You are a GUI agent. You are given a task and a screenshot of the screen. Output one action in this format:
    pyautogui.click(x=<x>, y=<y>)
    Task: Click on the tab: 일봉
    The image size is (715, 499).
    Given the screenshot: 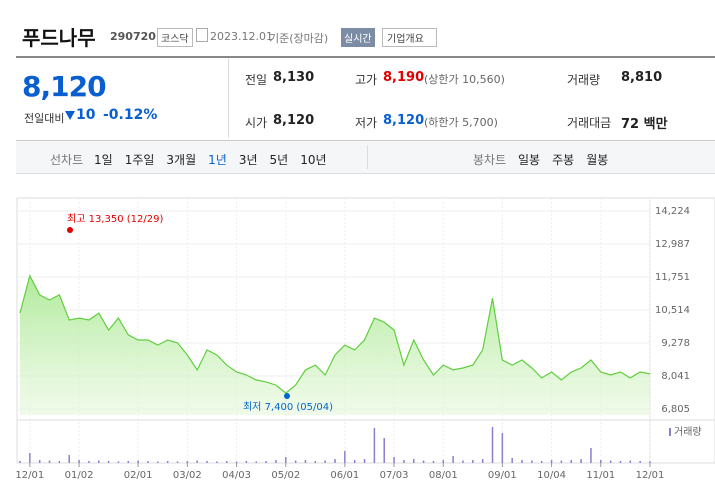 What is the action you would take?
    pyautogui.click(x=529, y=160)
    